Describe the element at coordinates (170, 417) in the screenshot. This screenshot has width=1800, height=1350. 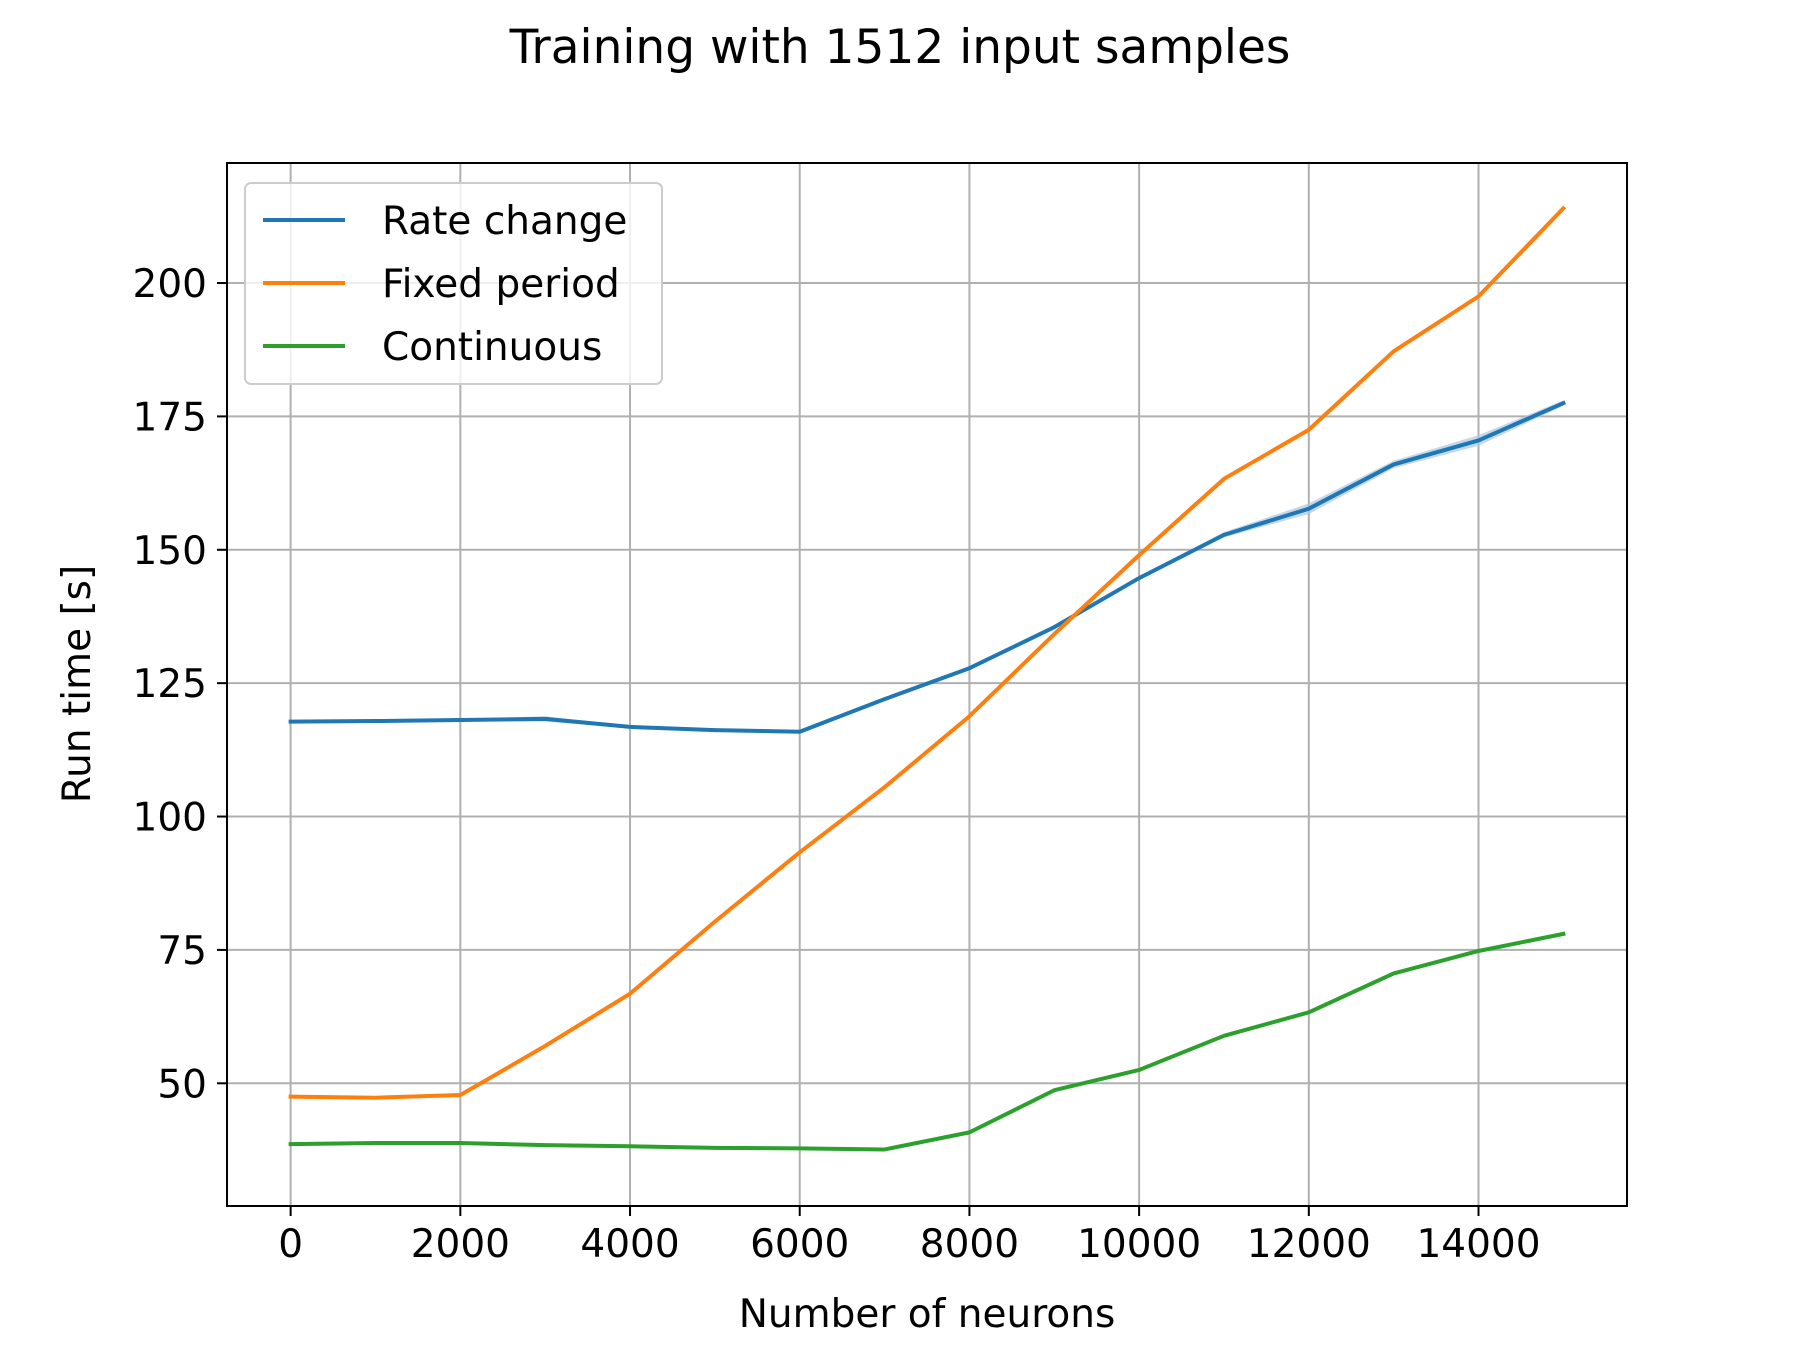
I see `y-tick-label: 175` at that location.